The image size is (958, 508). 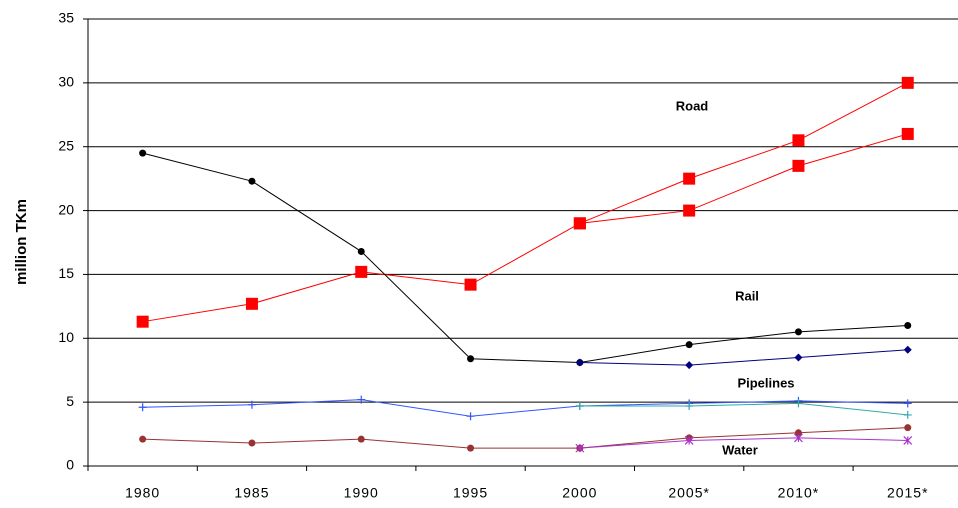 What do you see at coordinates (765, 382) in the screenshot?
I see `annotation: Pipelines` at bounding box center [765, 382].